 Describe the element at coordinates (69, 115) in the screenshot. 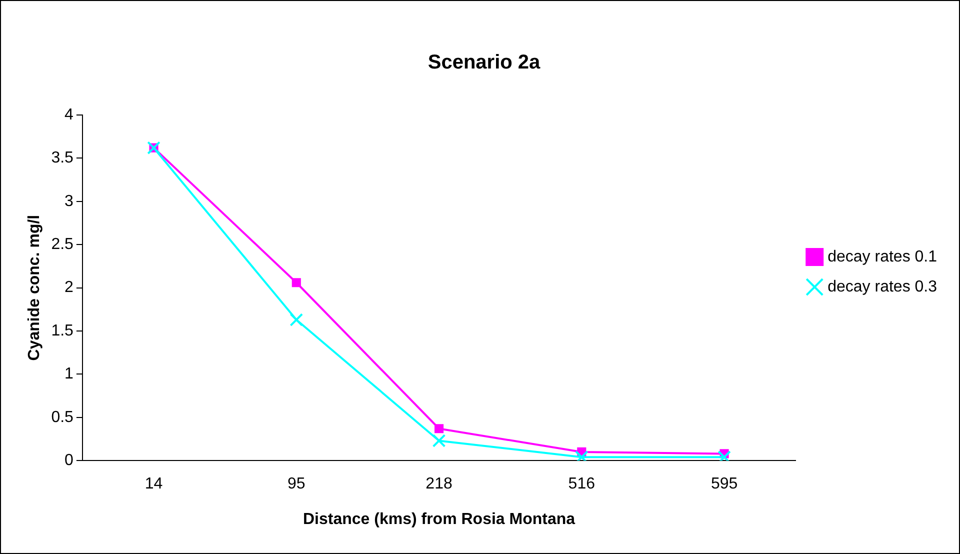

I see `y-tick-label: 4` at that location.